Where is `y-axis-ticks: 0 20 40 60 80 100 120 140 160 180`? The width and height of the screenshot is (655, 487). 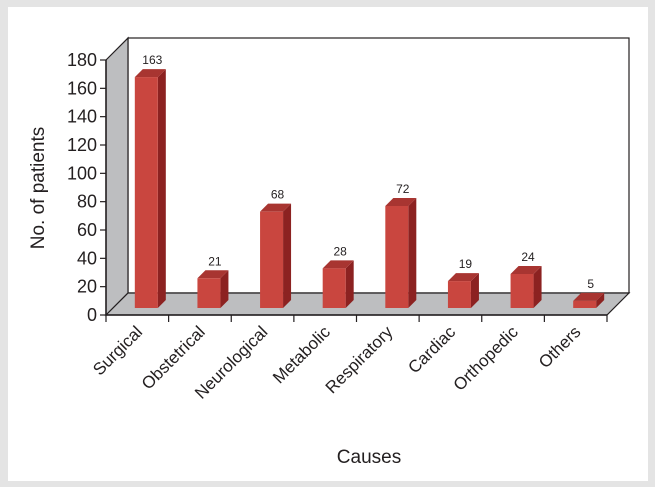 y-axis-ticks: 0 20 40 60 80 100 120 140 160 180 is located at coordinates (86, 187).